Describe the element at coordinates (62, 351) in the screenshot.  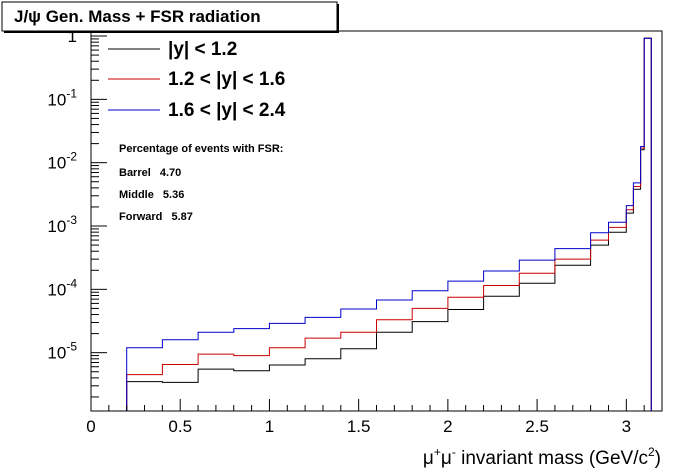
I see `y-tick-label: 10⁻⁵` at that location.